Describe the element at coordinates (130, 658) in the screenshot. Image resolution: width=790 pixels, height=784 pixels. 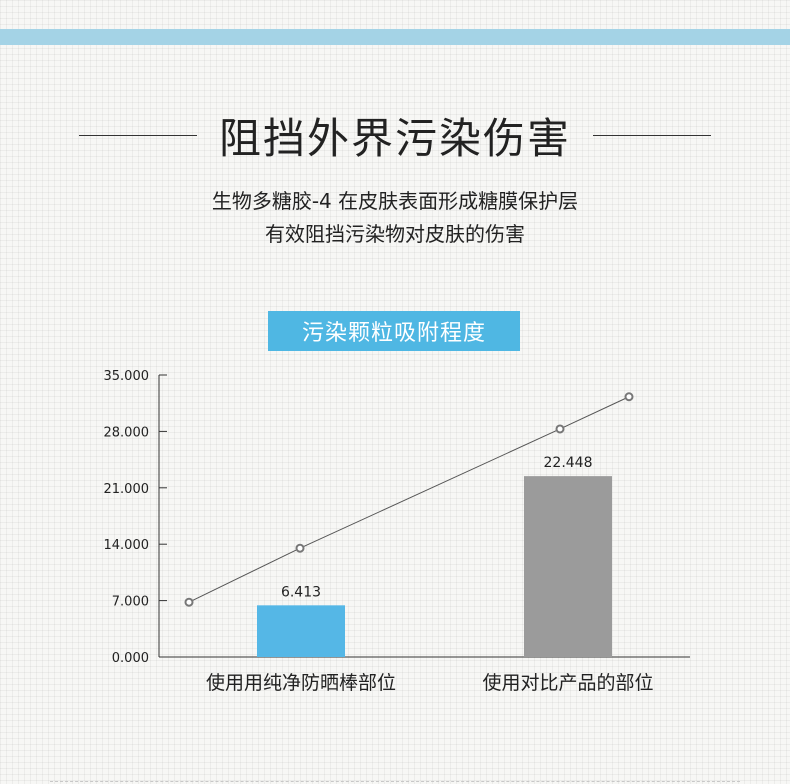
I see `y-tick-label: 0.000` at that location.